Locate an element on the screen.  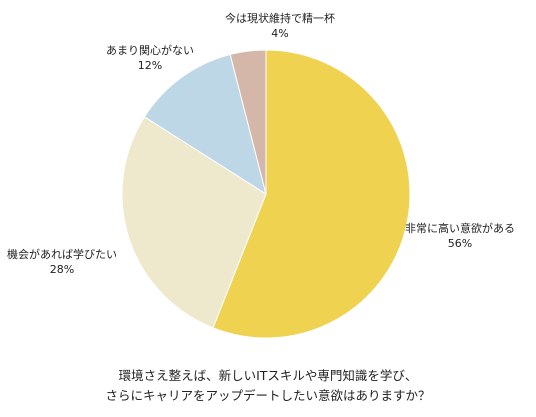
slice-value-label-3: 4% is located at coordinates (279, 33).